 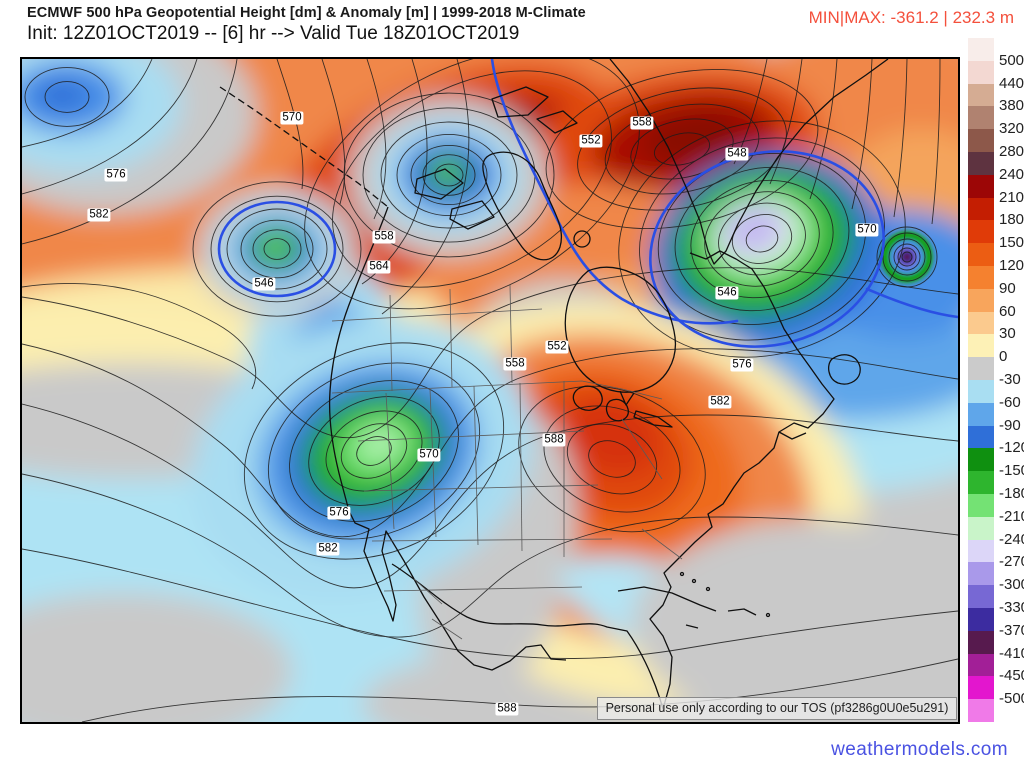 What do you see at coordinates (1007, 288) in the screenshot?
I see `colorbar-tick-label: 90` at bounding box center [1007, 288].